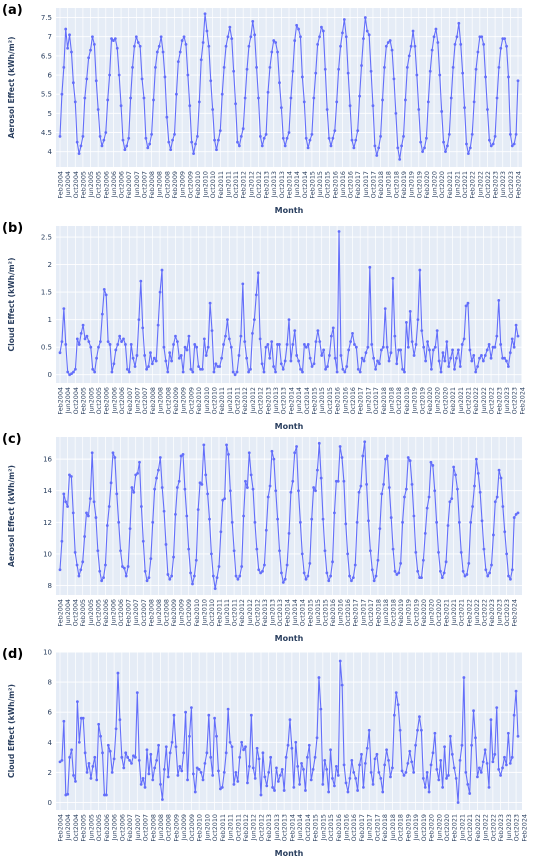 The height and width of the screenshot is (861, 550). What do you see at coordinates (500, 612) in the screenshot?
I see `x-tick-label: Jun2023` at bounding box center [500, 612].